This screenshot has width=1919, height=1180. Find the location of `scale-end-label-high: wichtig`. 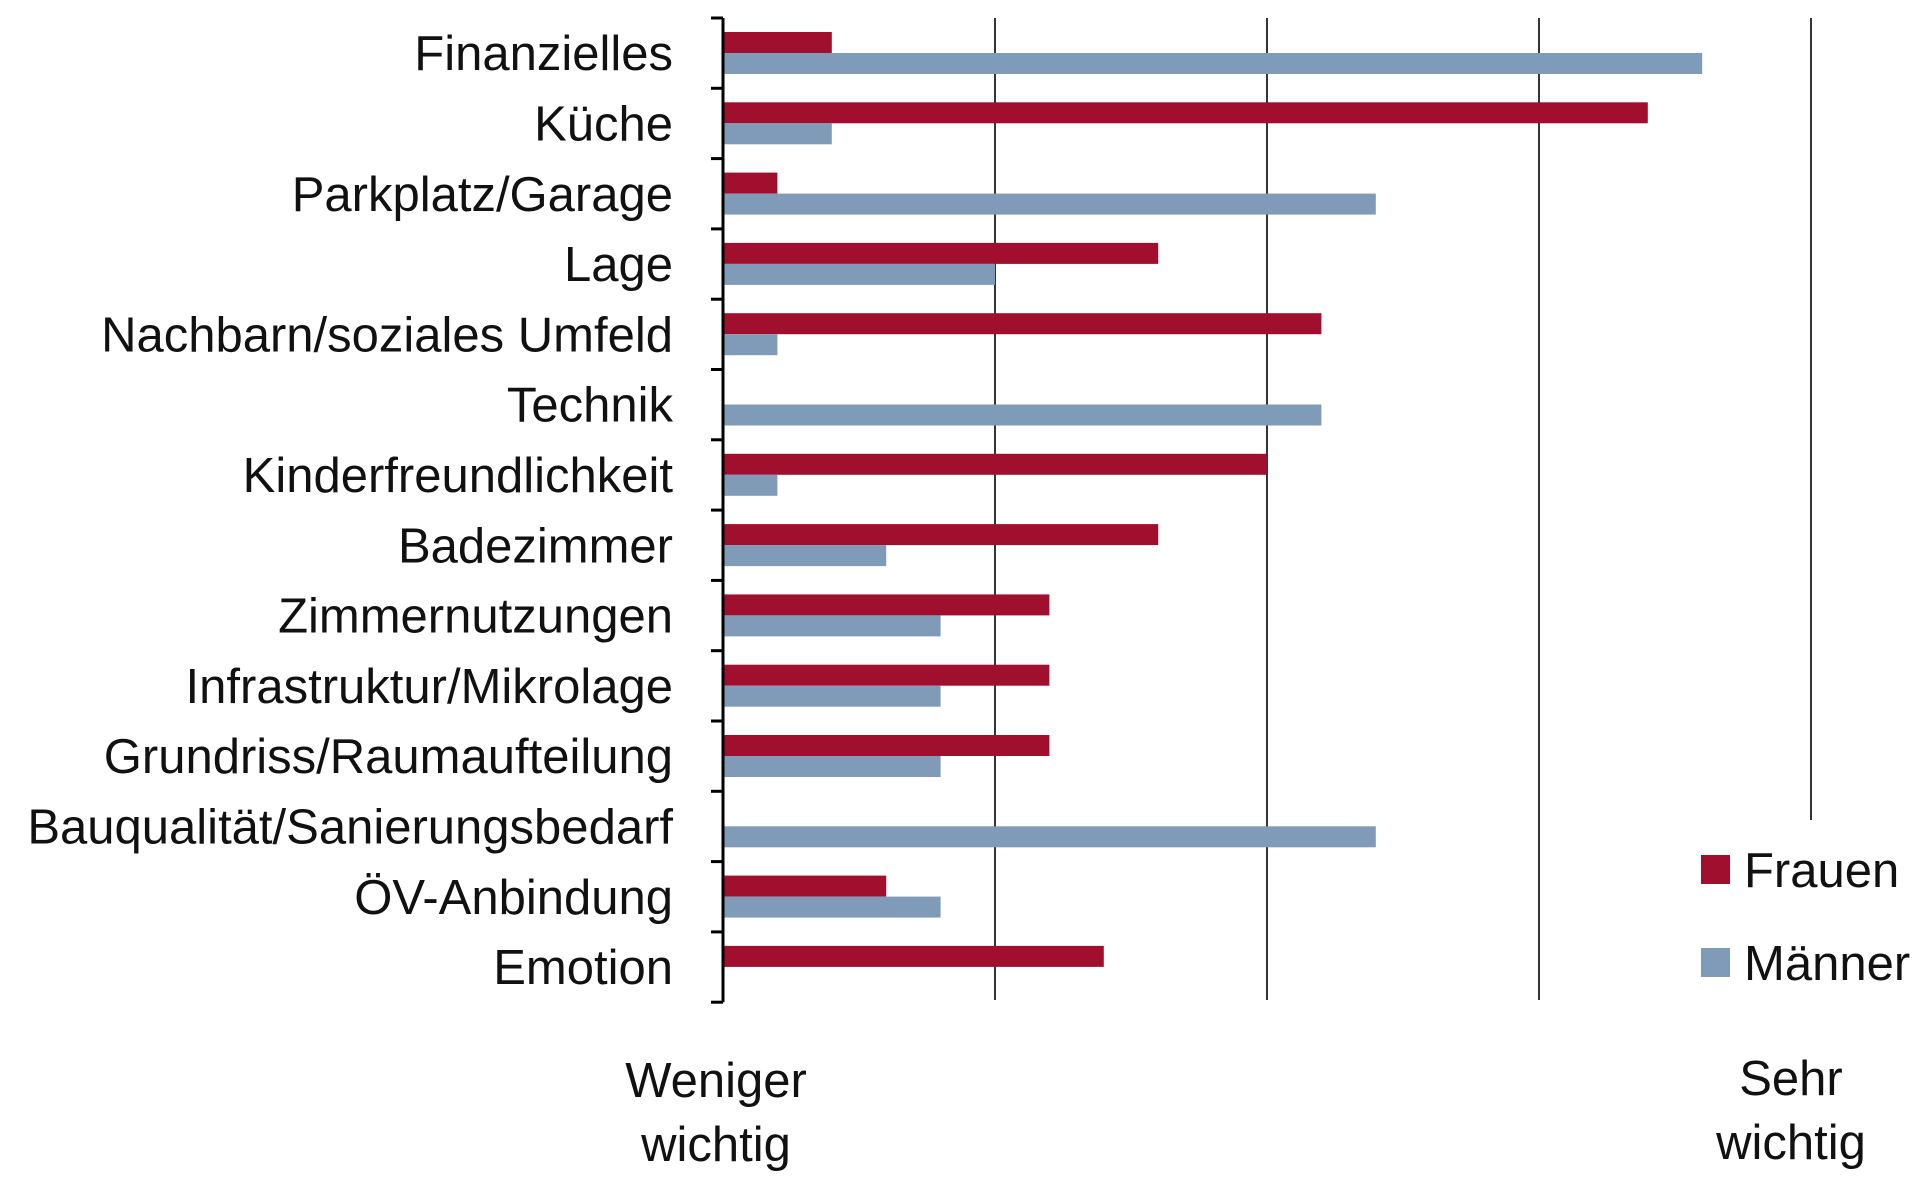

scale-end-label-high: wichtig is located at coordinates (1790, 1143).